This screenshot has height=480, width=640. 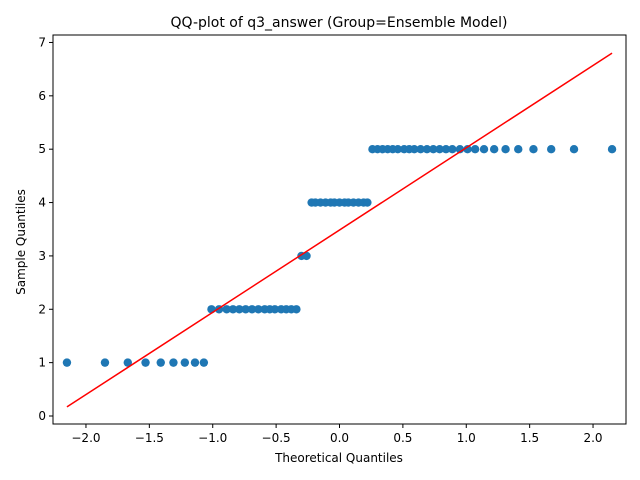 I want to click on x-tick-label: 0.5, so click(x=402, y=438).